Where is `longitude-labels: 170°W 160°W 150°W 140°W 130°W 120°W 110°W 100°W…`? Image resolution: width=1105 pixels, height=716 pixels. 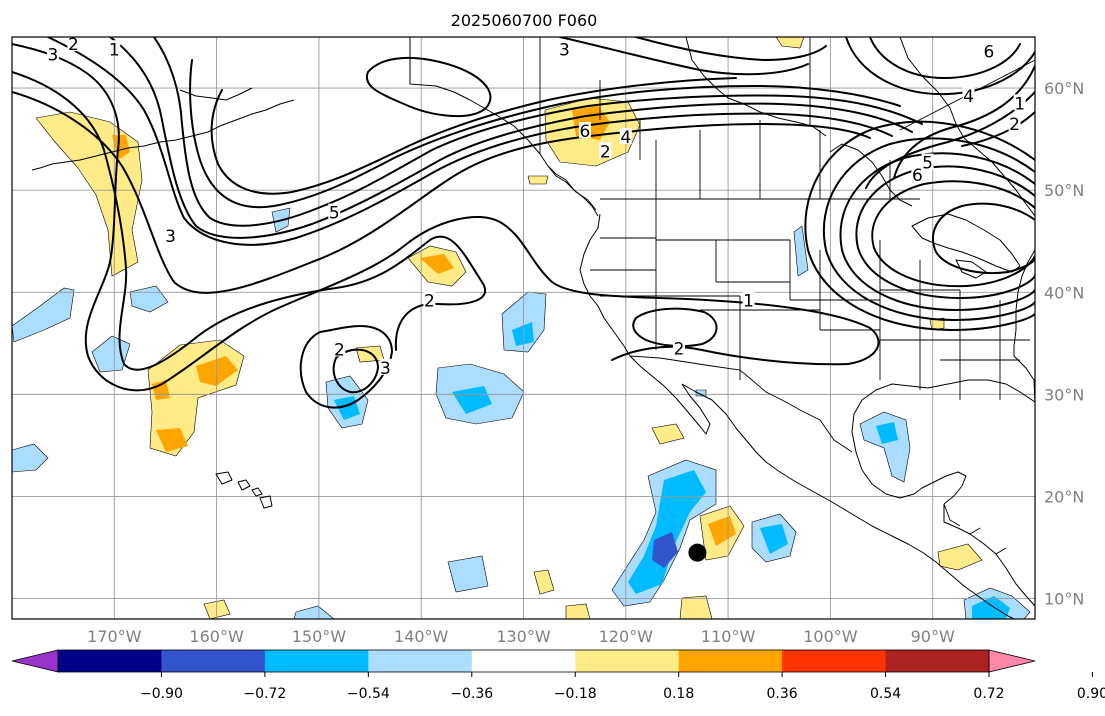 longitude-labels: 170°W 160°W 150°W 140°W 130°W 120°W 110°W 100°W… is located at coordinates (521, 636).